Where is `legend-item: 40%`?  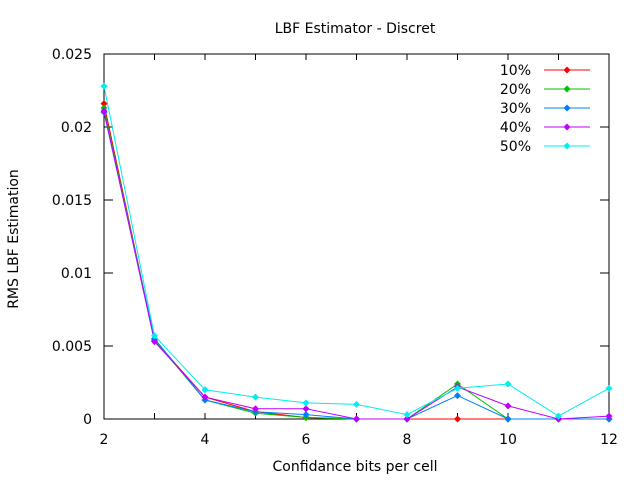
legend-item: 40% is located at coordinates (545, 128).